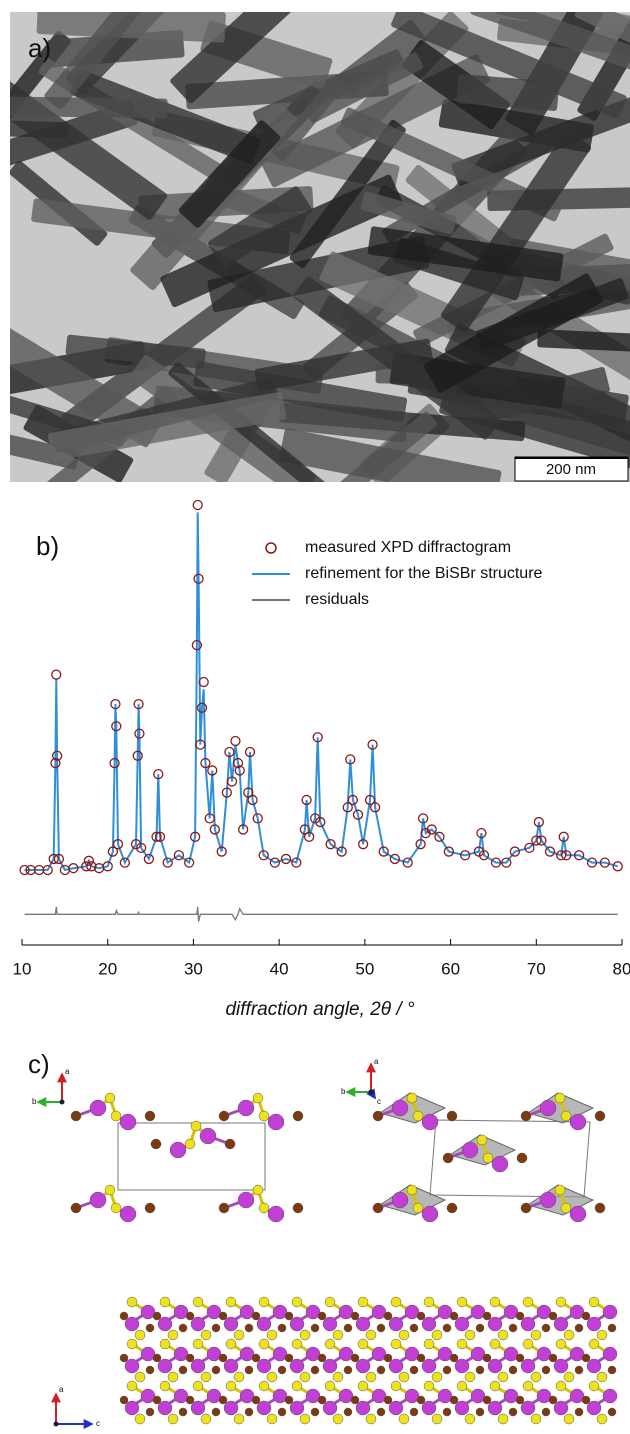 This screenshot has width=630, height=1434. I want to click on unit-cell, so click(510, 1158).